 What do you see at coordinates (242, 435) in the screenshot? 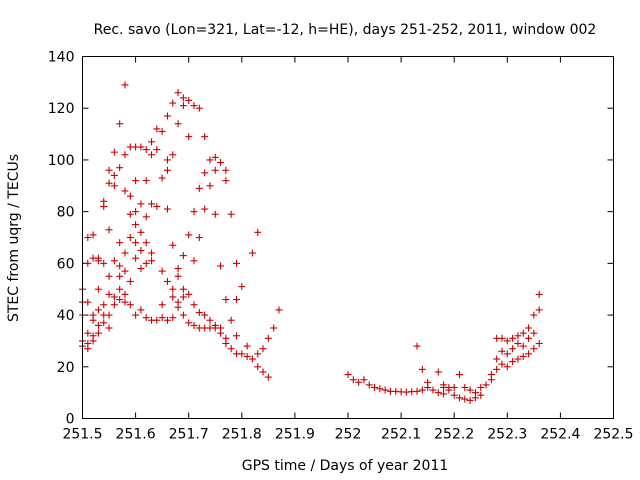
I see `x-tick-label: 251.8` at bounding box center [242, 435].